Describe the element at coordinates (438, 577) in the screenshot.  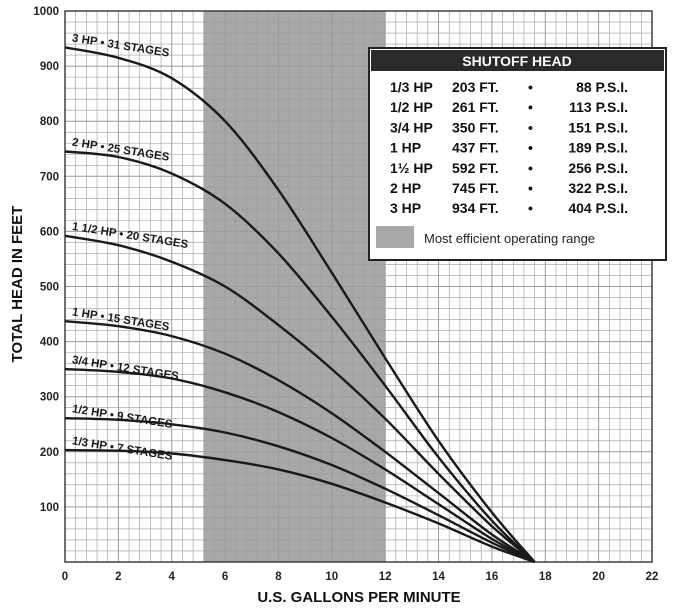
I see `x-tick-label: 14` at that location.